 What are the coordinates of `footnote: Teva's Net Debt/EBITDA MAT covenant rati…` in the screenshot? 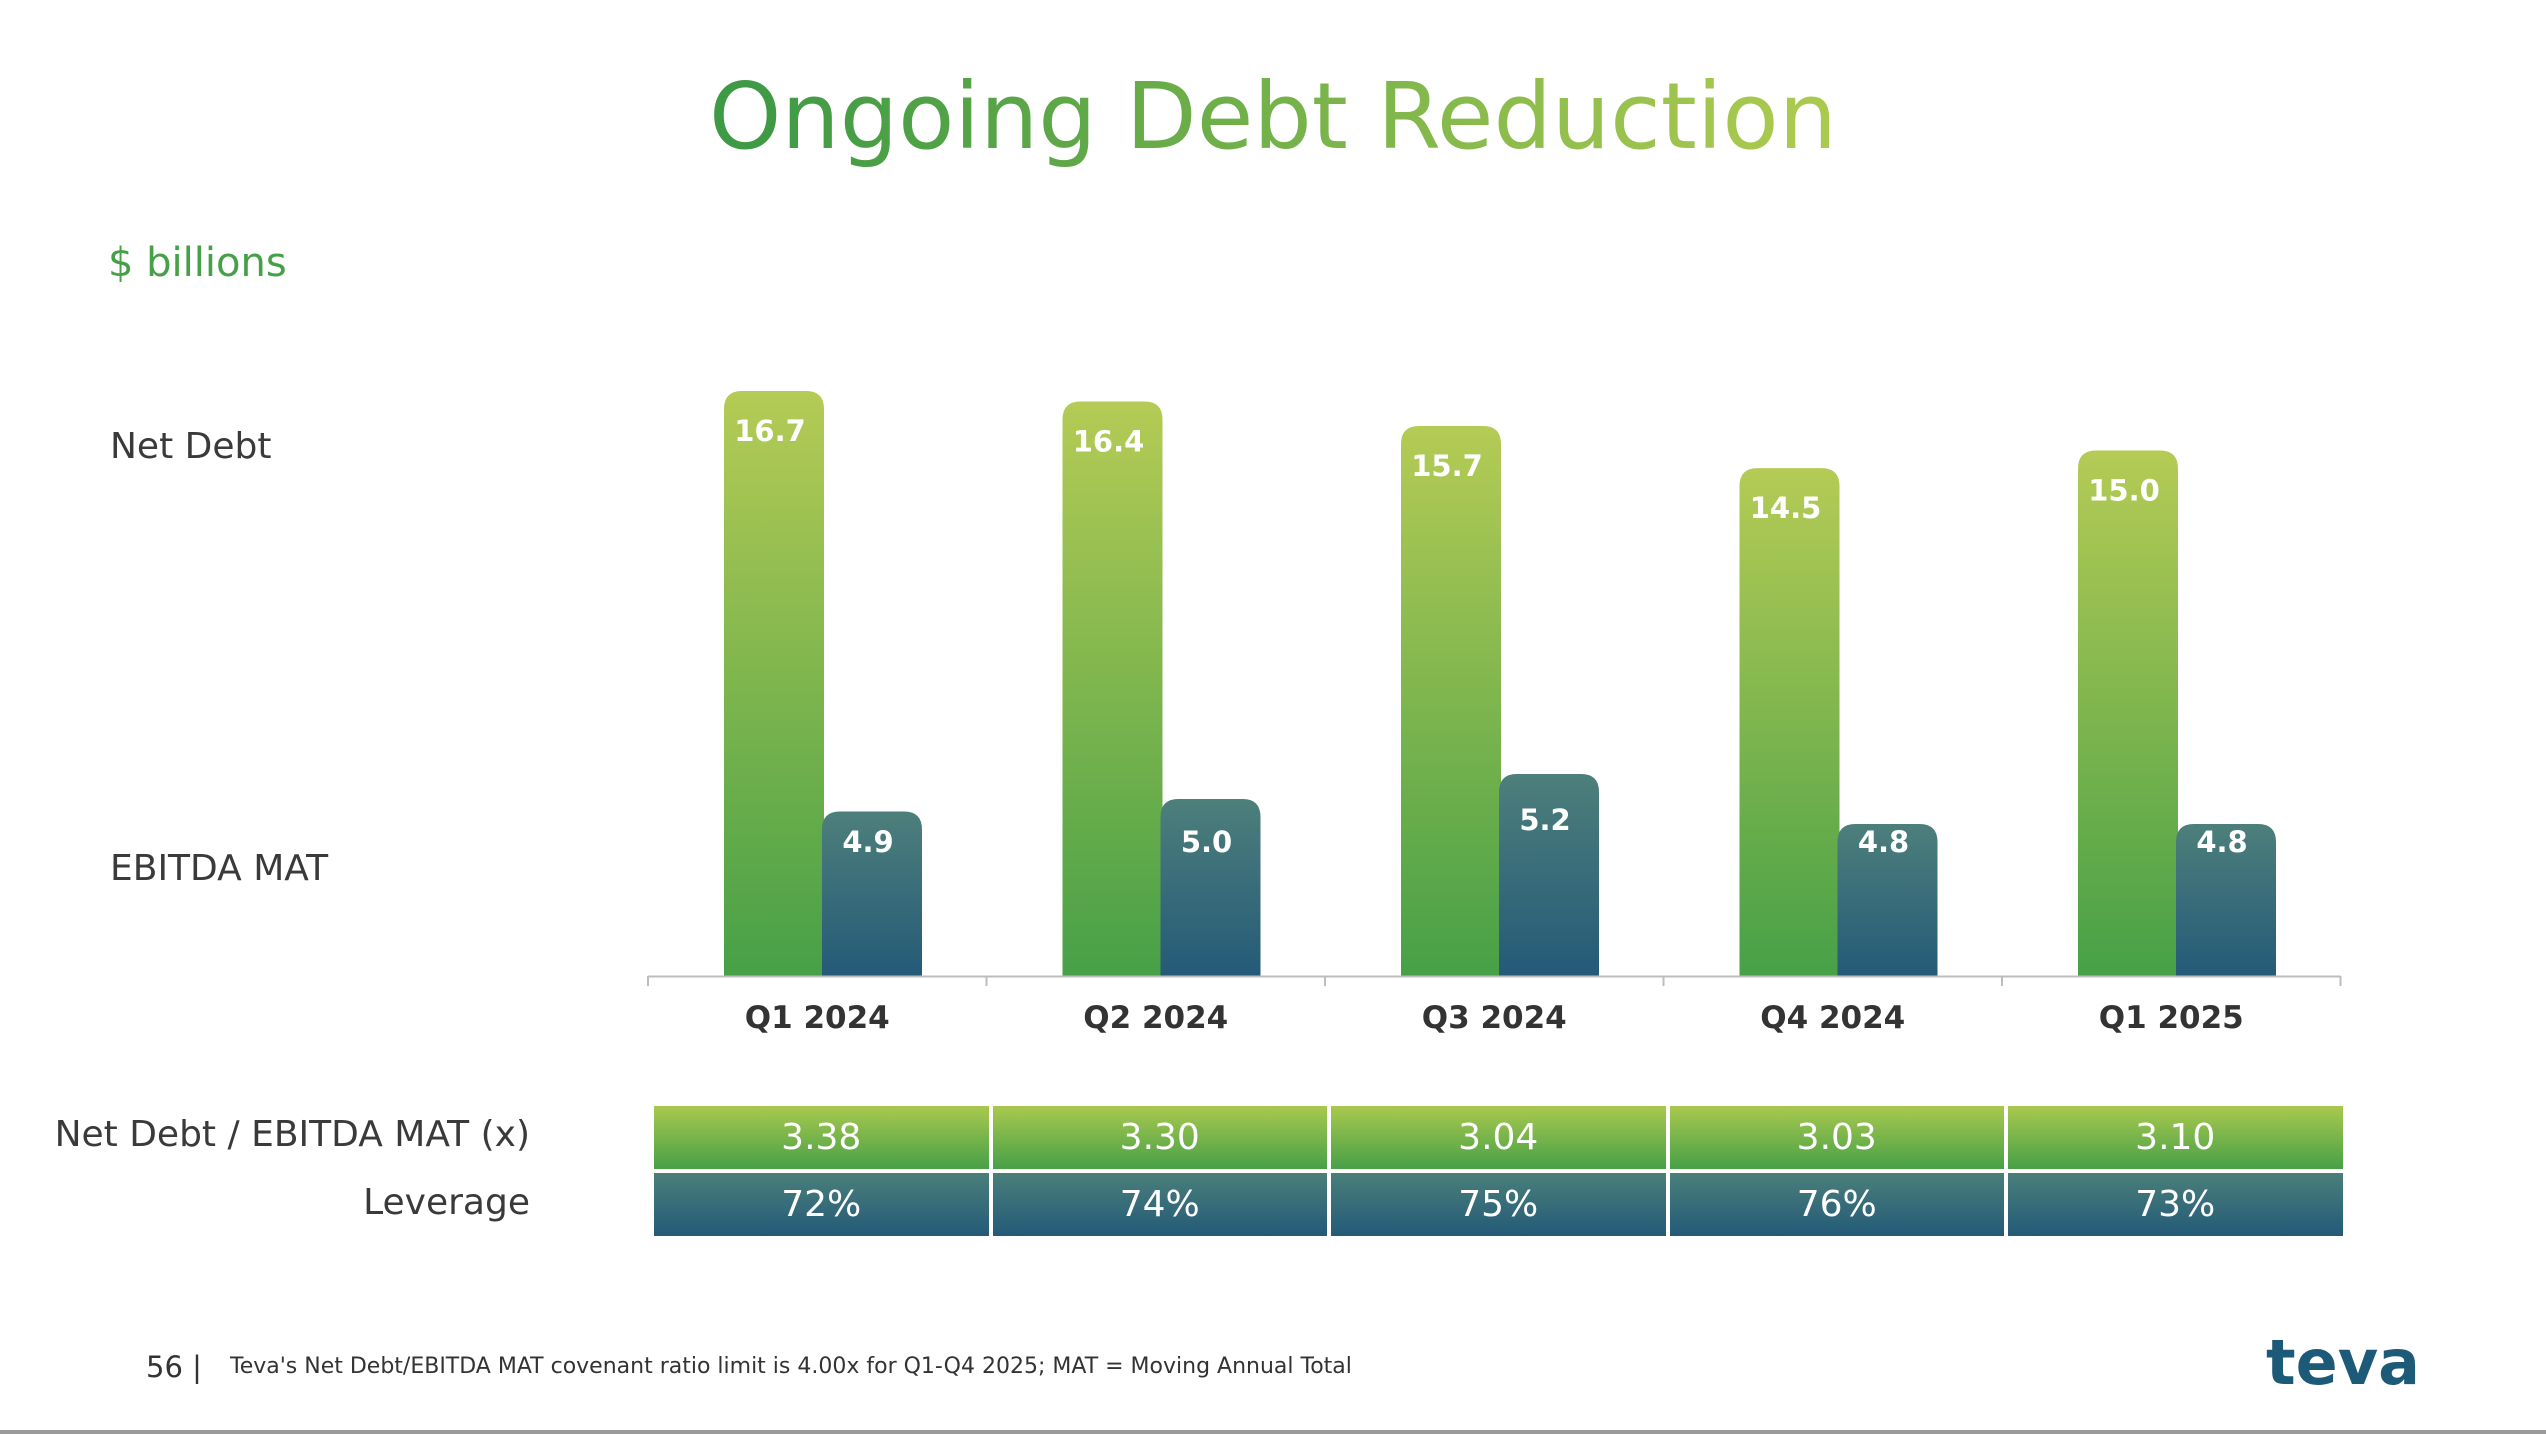 It's located at (791, 1366).